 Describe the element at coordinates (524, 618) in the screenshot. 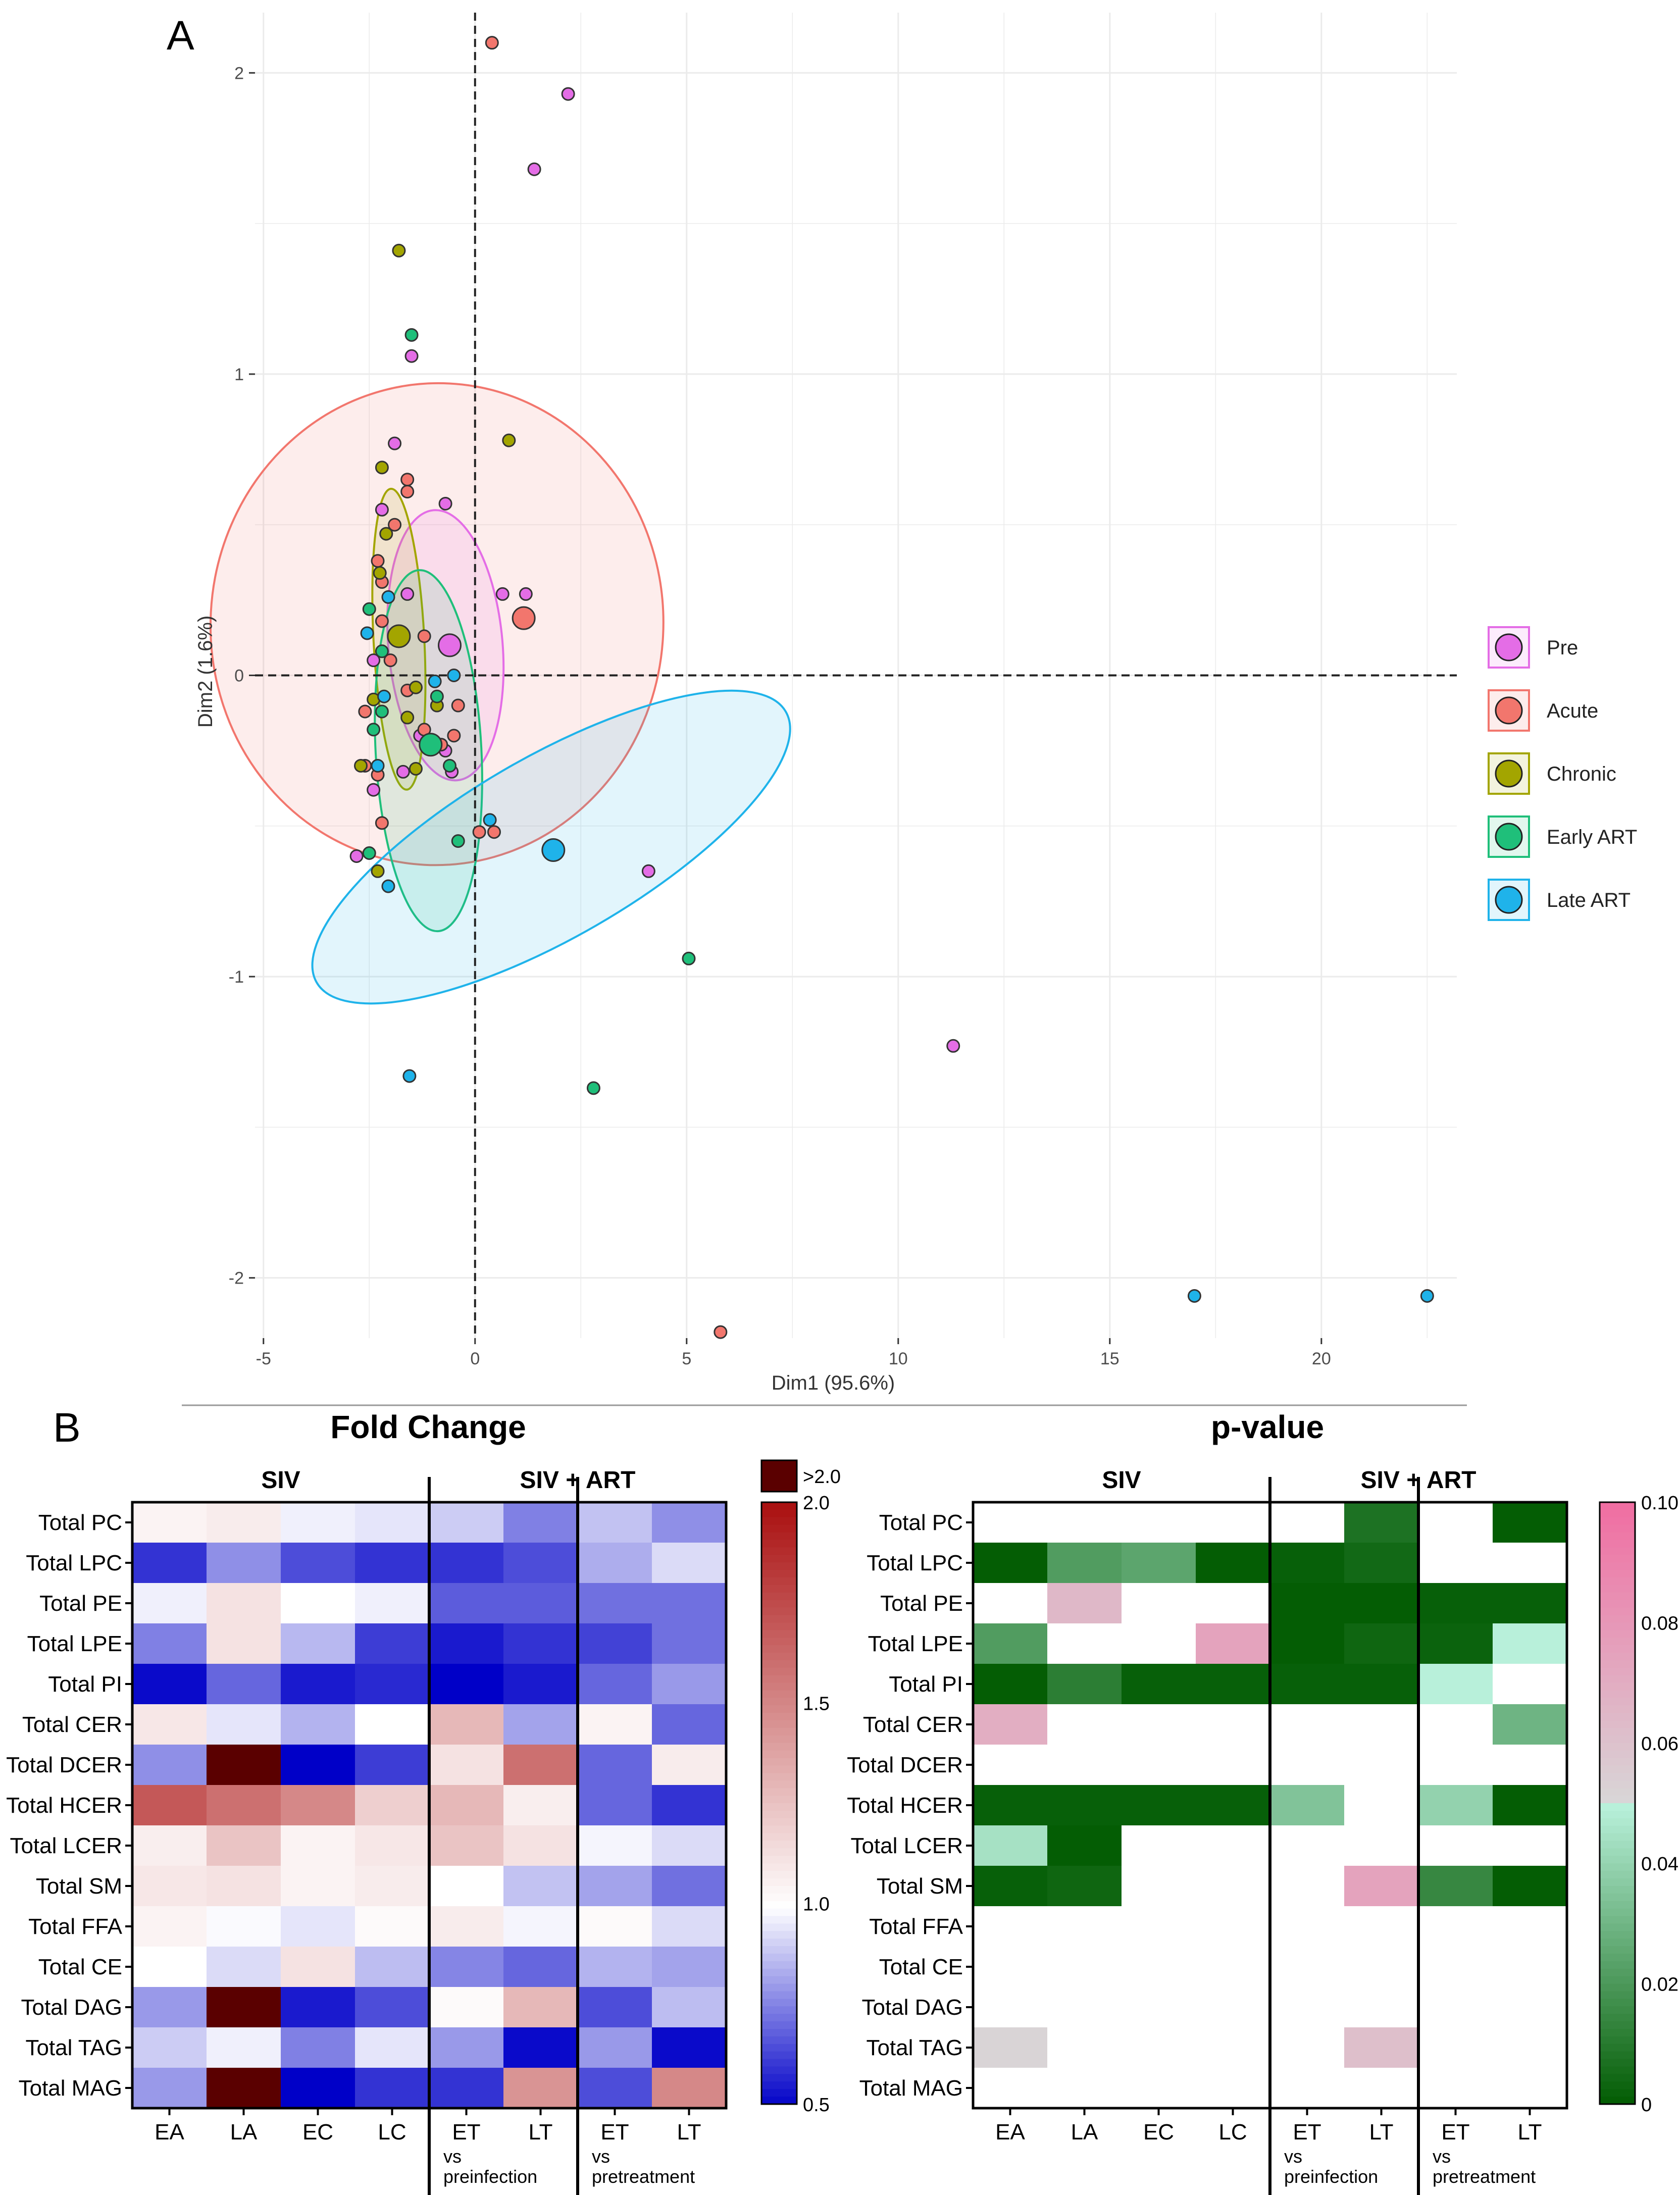

I see `centroid-acute` at that location.